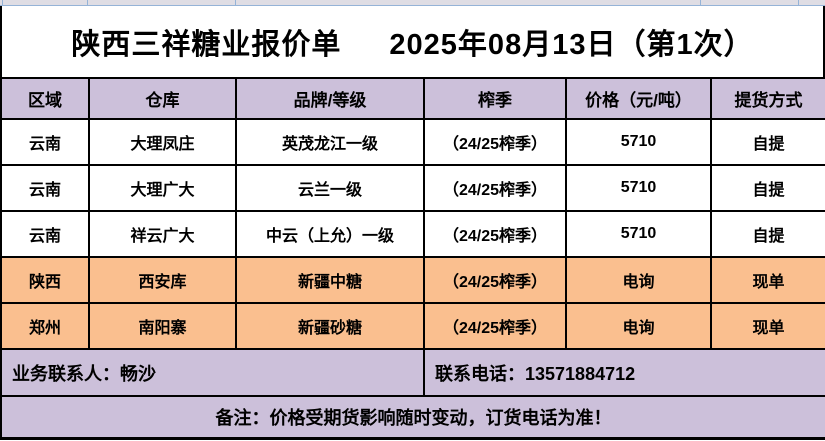  What do you see at coordinates (767, 98) in the screenshot?
I see `header-delivery-method: 提货方式` at bounding box center [767, 98].